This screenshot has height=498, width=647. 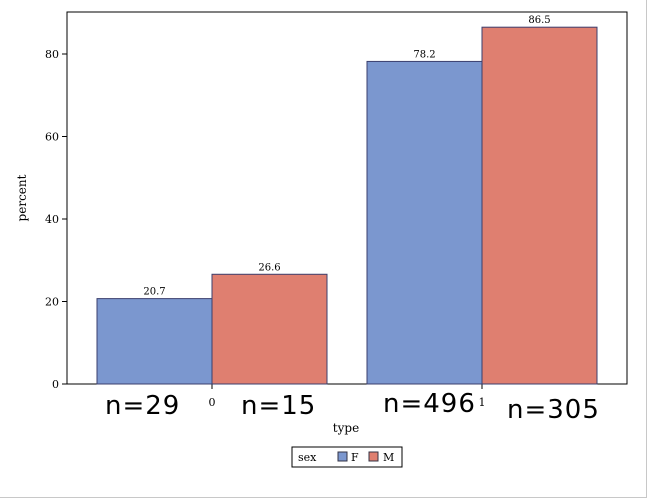 I want to click on data-label: 20.7, so click(x=154, y=292).